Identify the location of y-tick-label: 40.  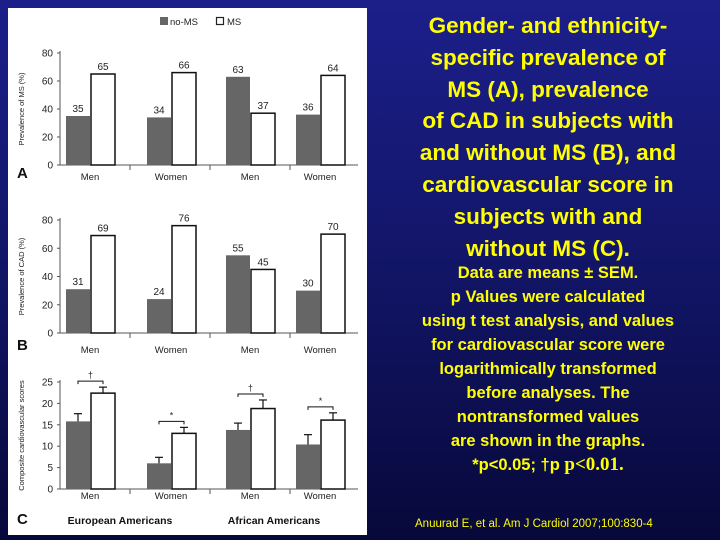
(48, 277).